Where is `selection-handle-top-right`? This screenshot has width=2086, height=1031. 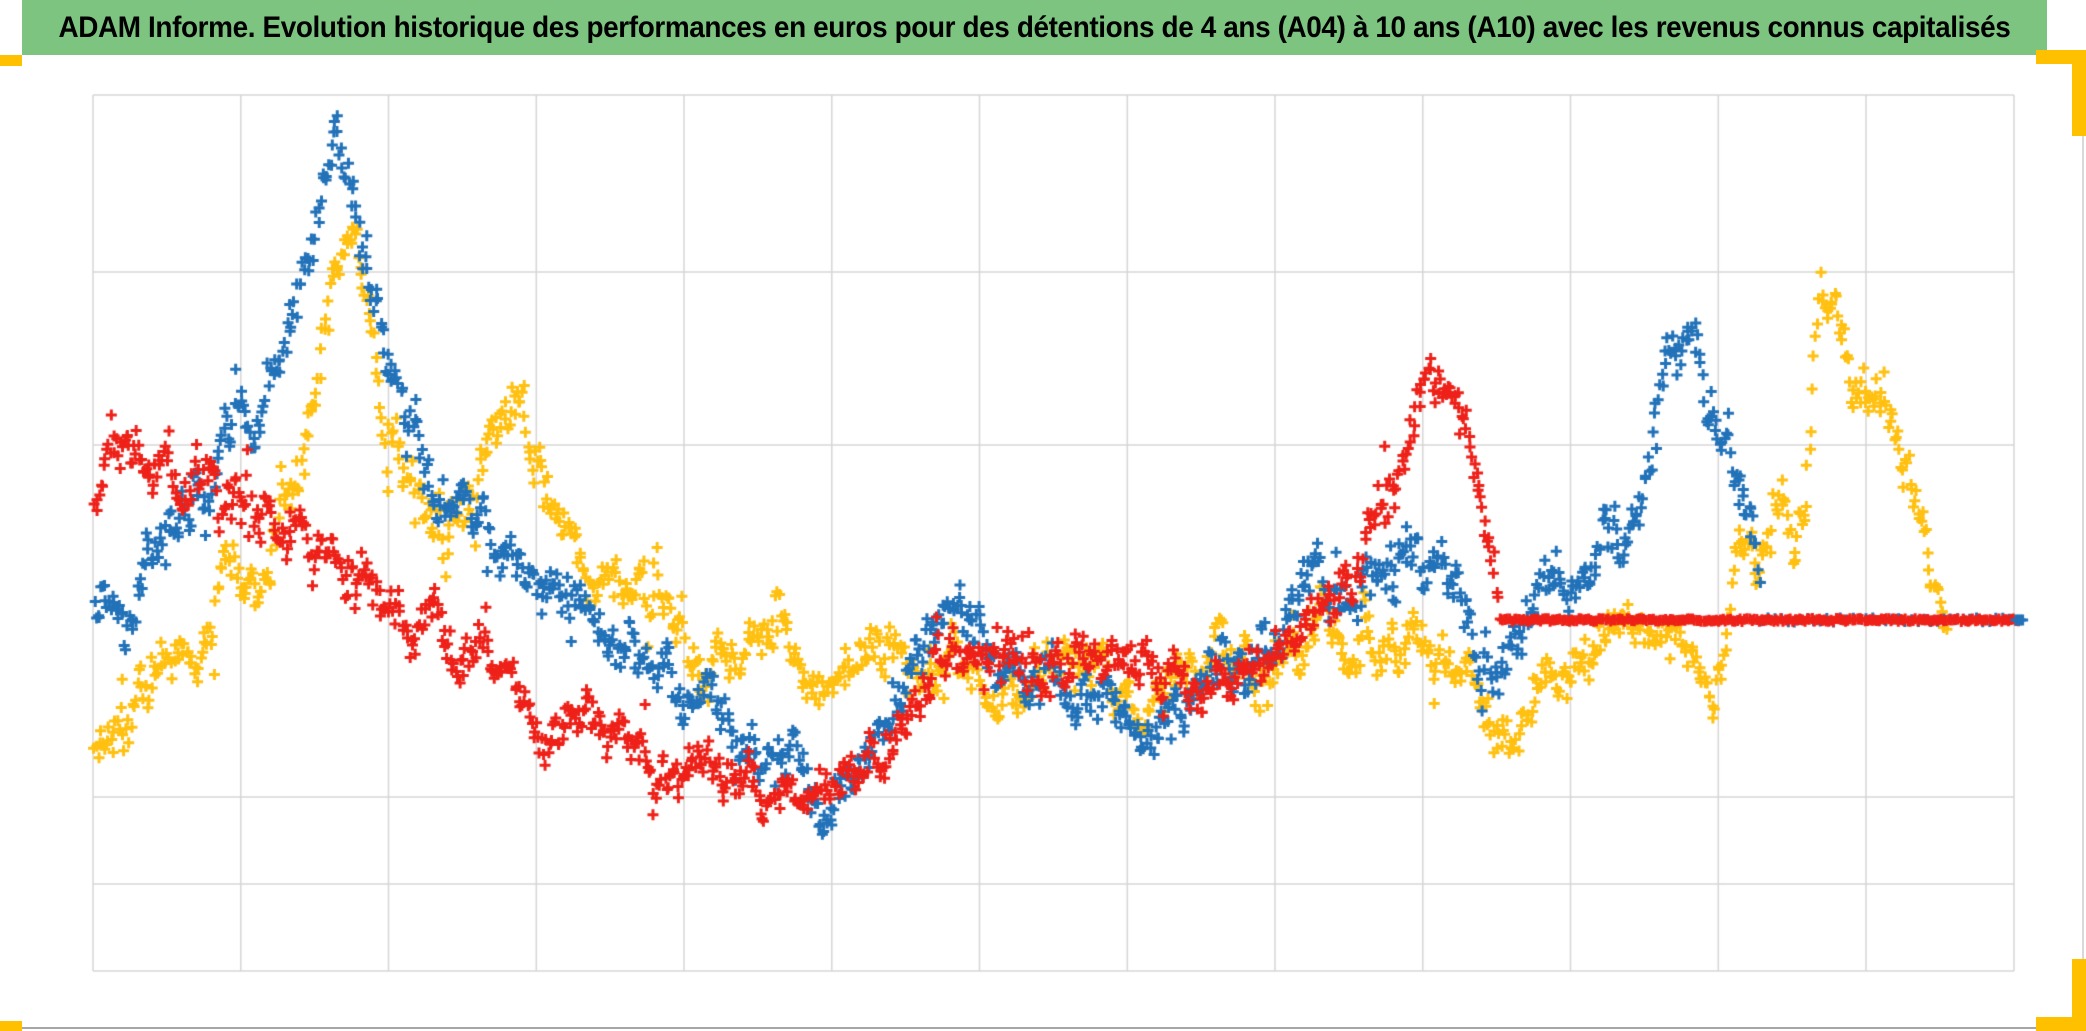 selection-handle-top-right is located at coordinates (2061, 93).